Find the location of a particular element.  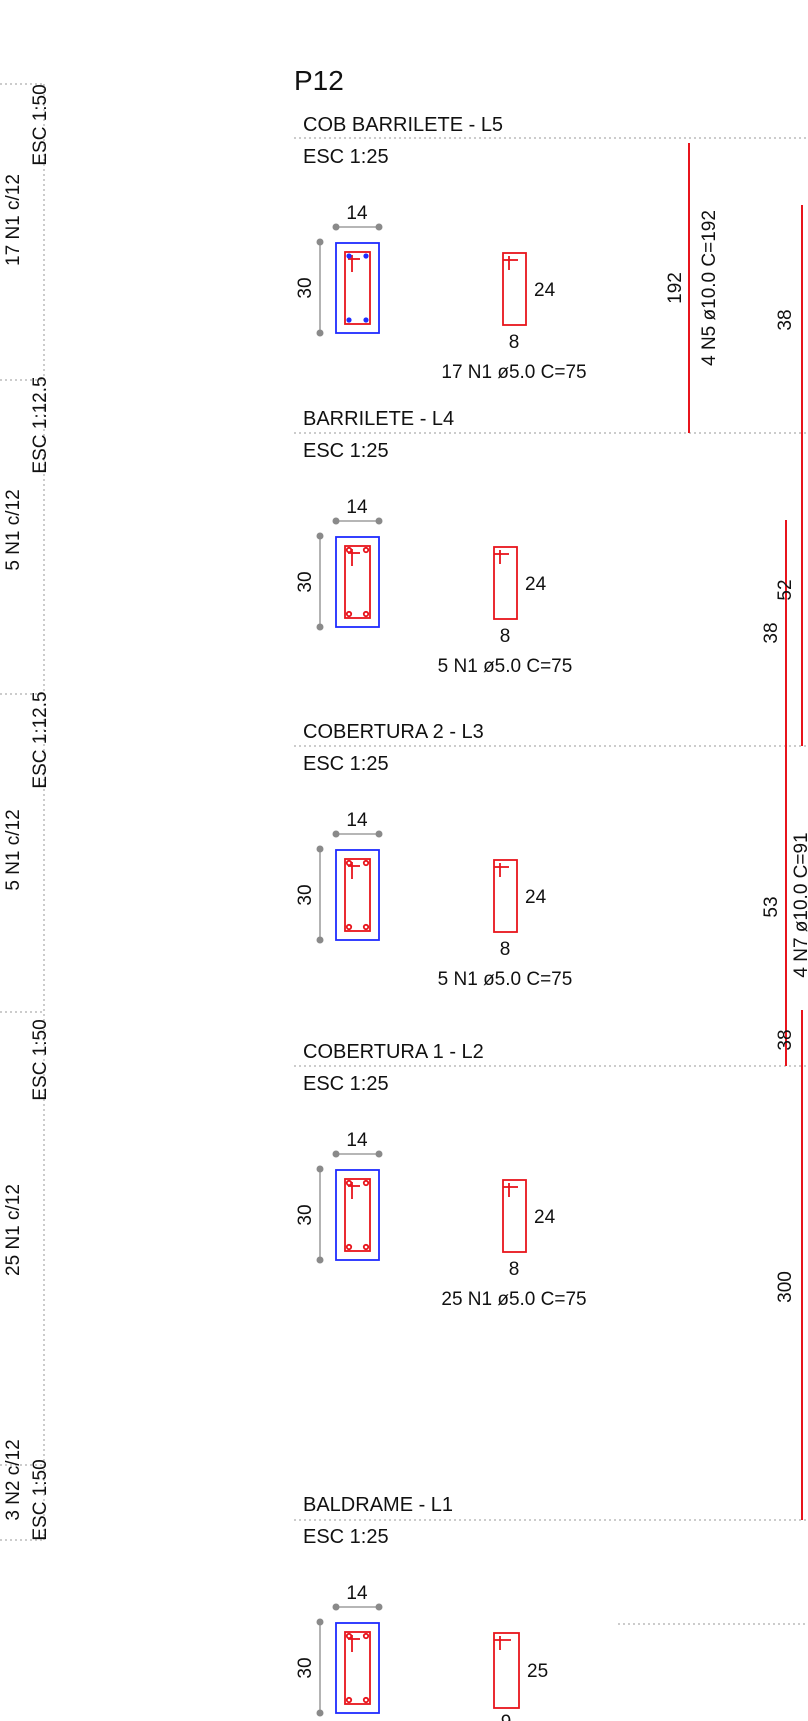

stirrup-label: 25 N1 ø5.0 C=75 is located at coordinates (513, 1299).